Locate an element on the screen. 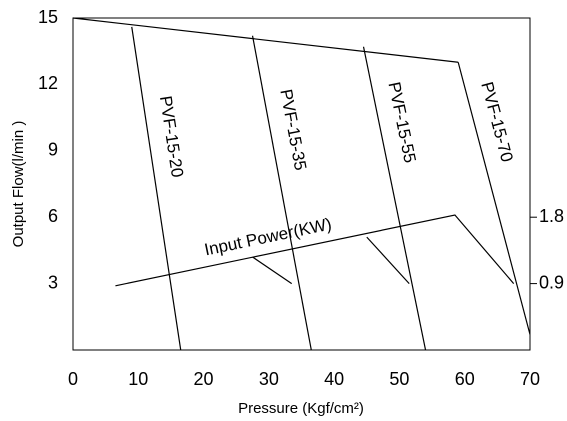 The width and height of the screenshot is (567, 421). y-tick-label: 9 is located at coordinates (53, 150).